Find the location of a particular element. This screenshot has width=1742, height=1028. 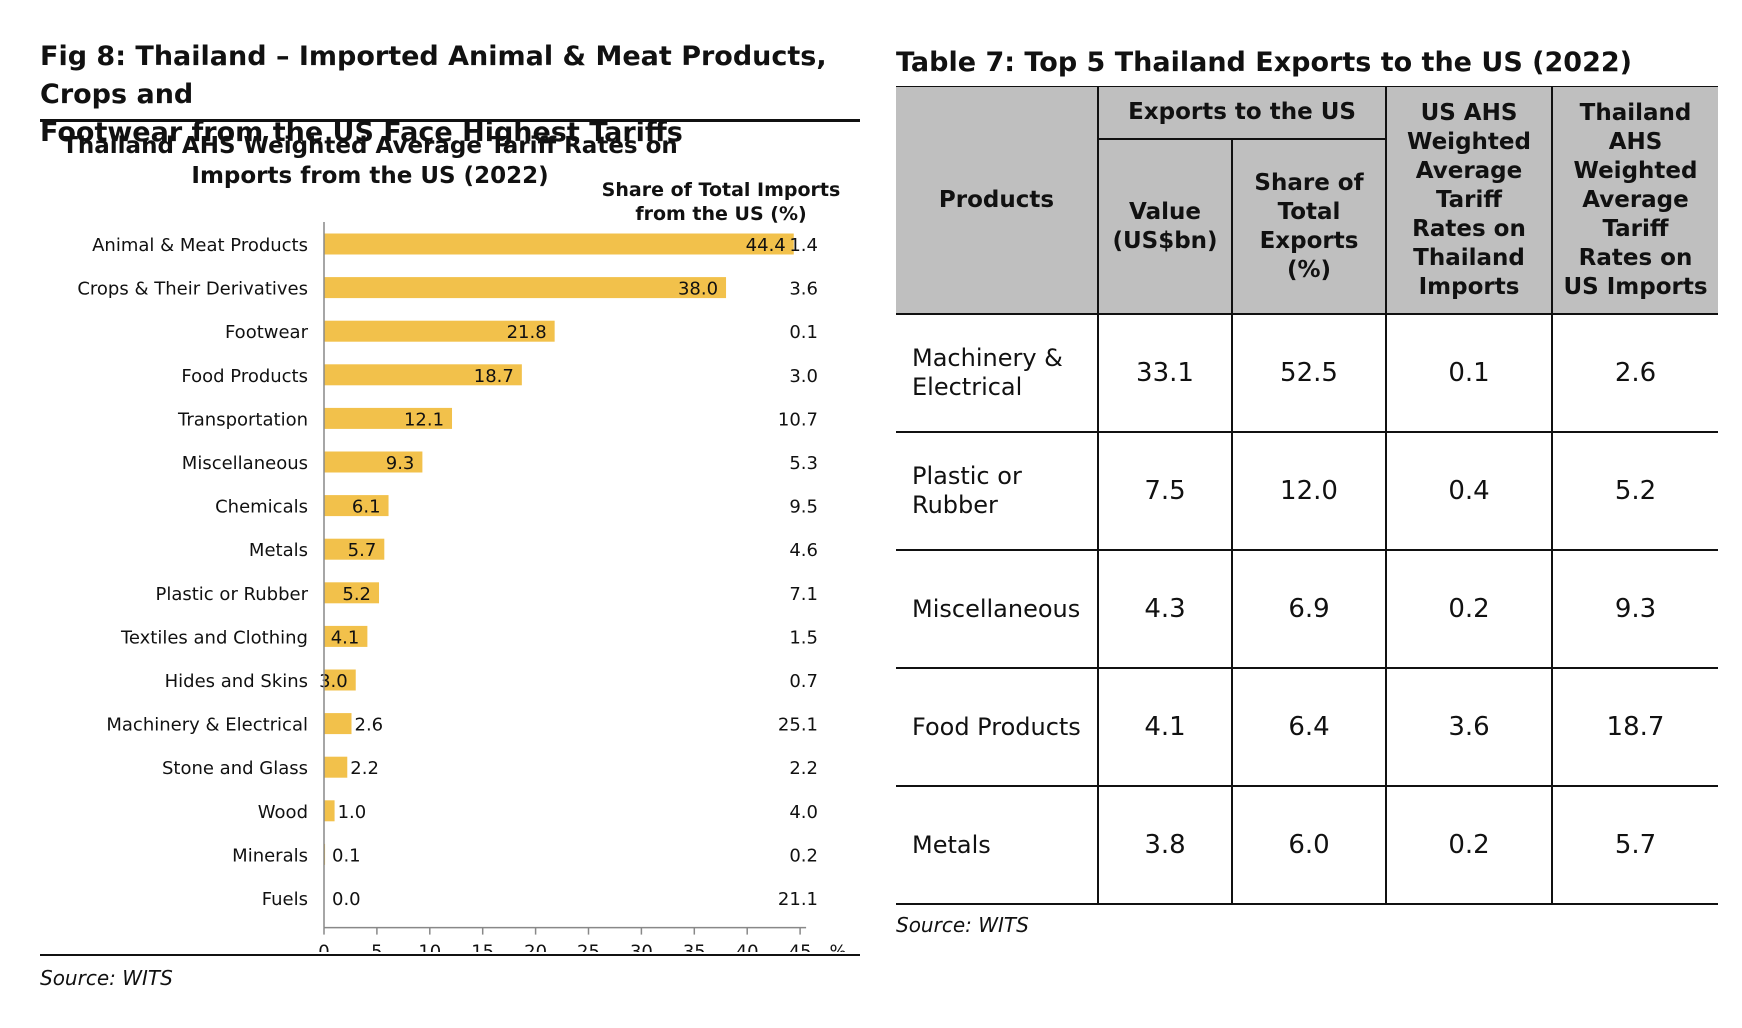

data-label: 18.7 is located at coordinates (494, 376).